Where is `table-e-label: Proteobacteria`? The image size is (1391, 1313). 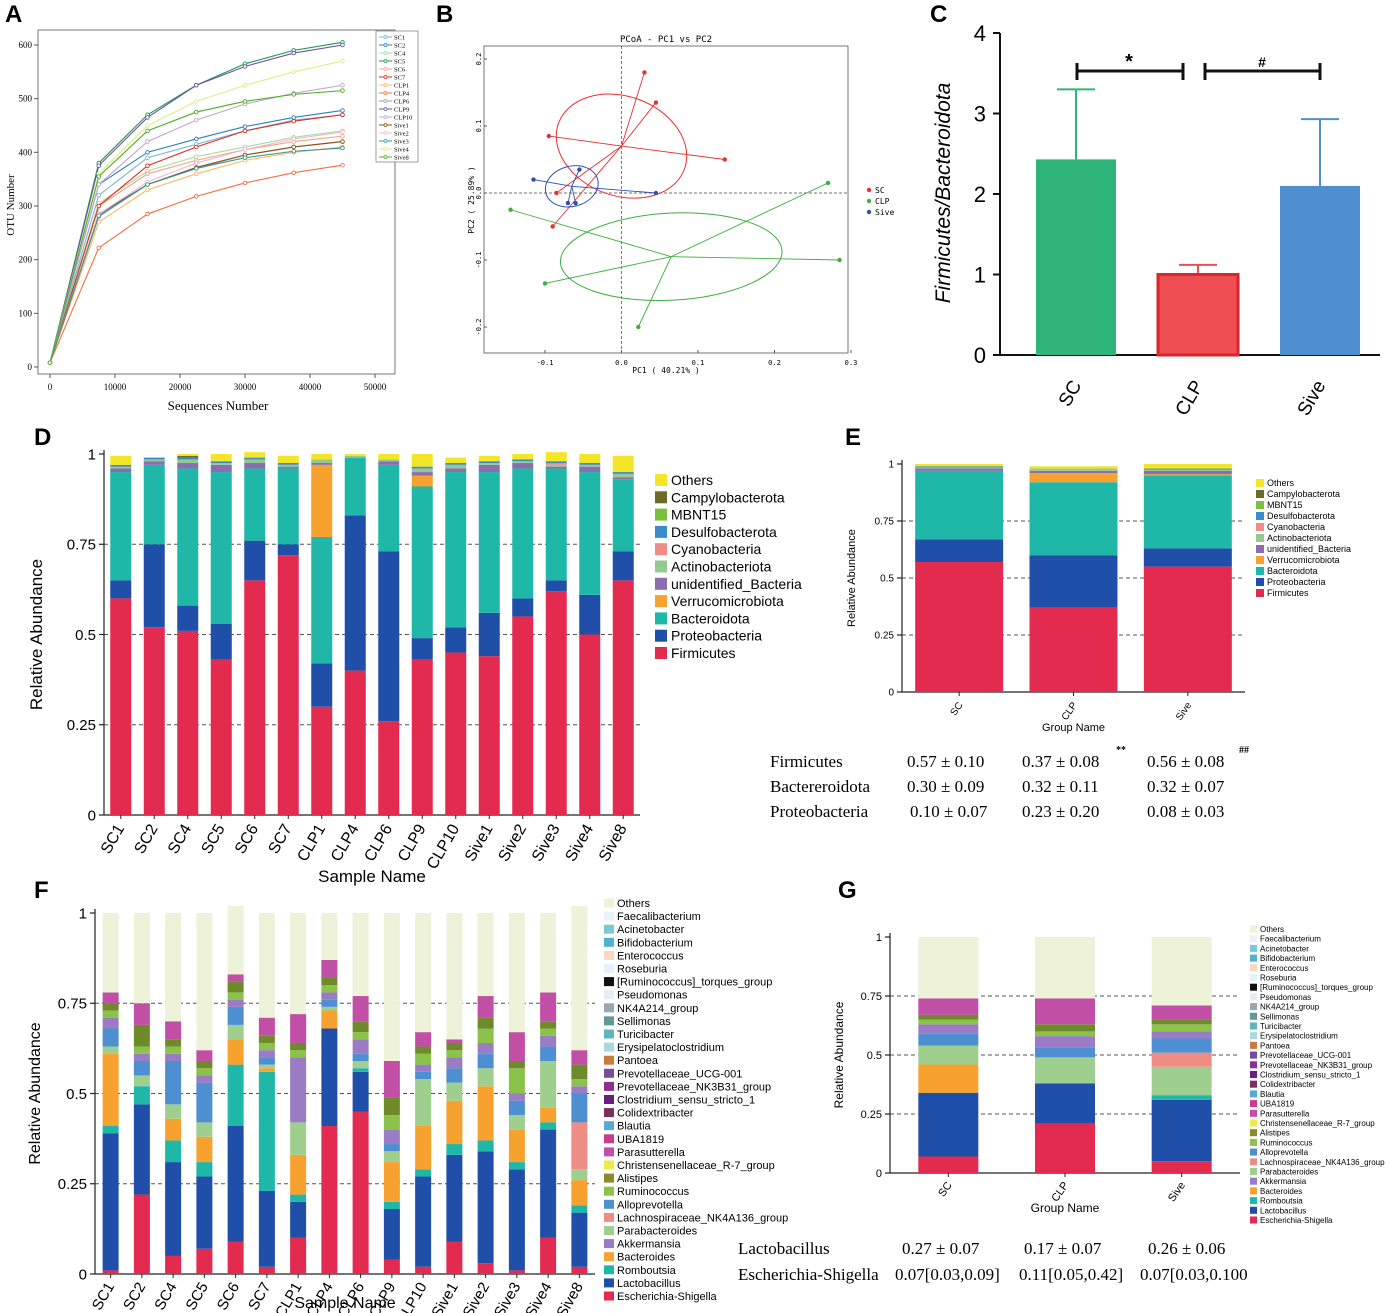 table-e-label: Proteobacteria is located at coordinates (819, 811).